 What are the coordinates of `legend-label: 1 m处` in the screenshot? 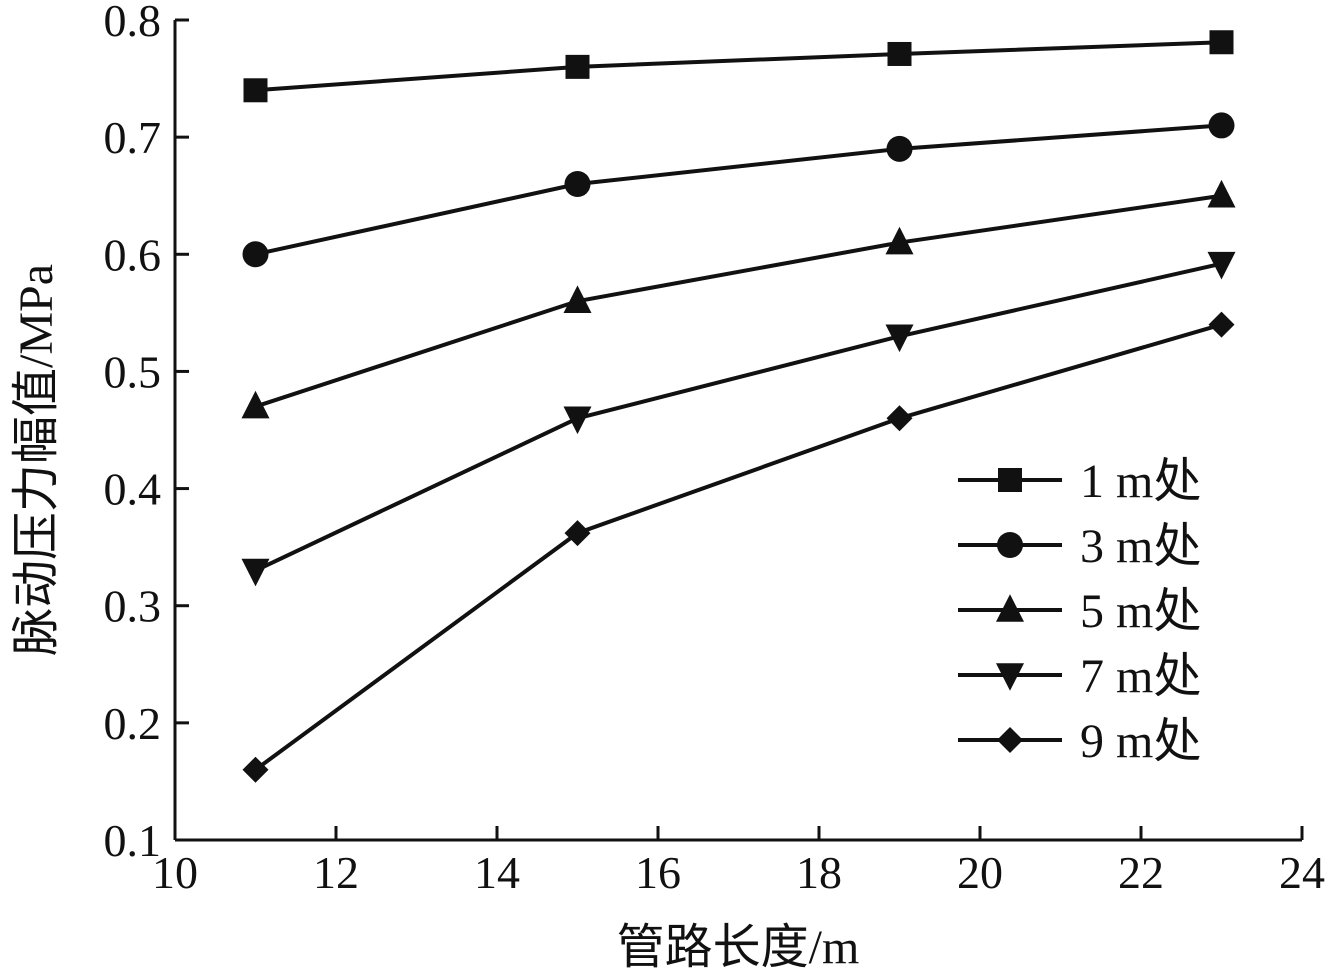 It's located at (1140, 481).